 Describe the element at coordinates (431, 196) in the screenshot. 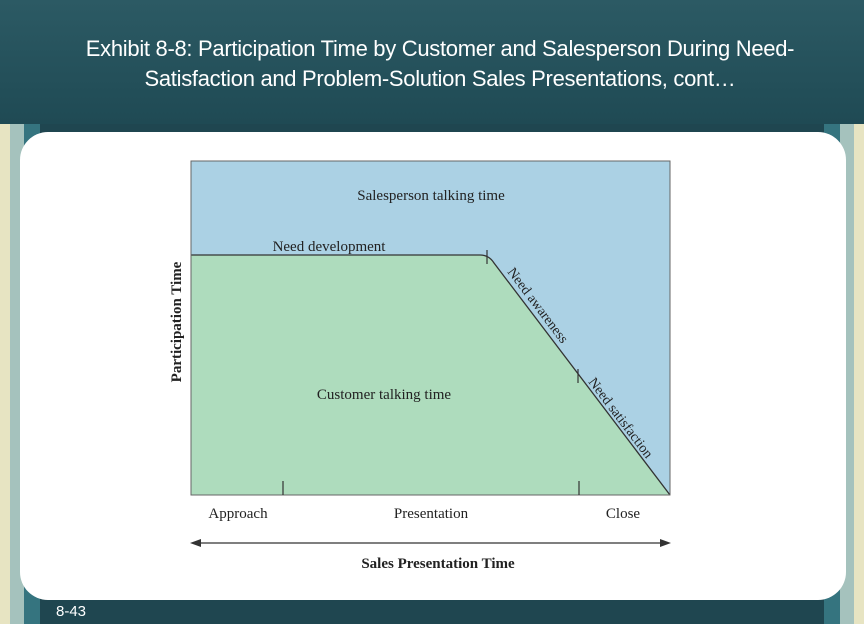

I see `salesperson-time-label: Salesperson talking time` at that location.